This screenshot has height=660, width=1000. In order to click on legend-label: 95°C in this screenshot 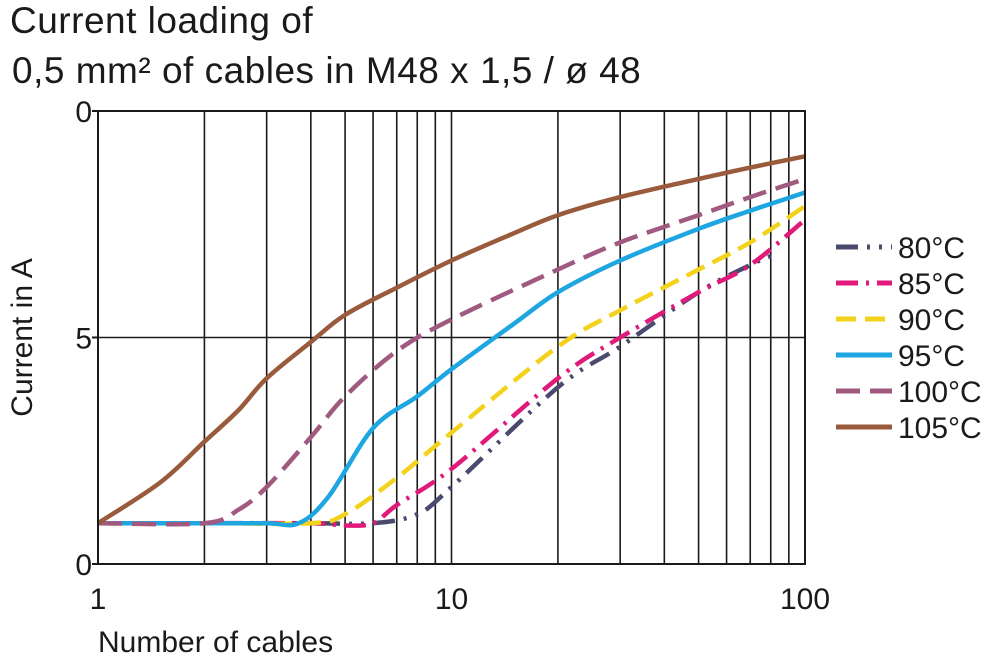, I will do `click(931, 356)`.